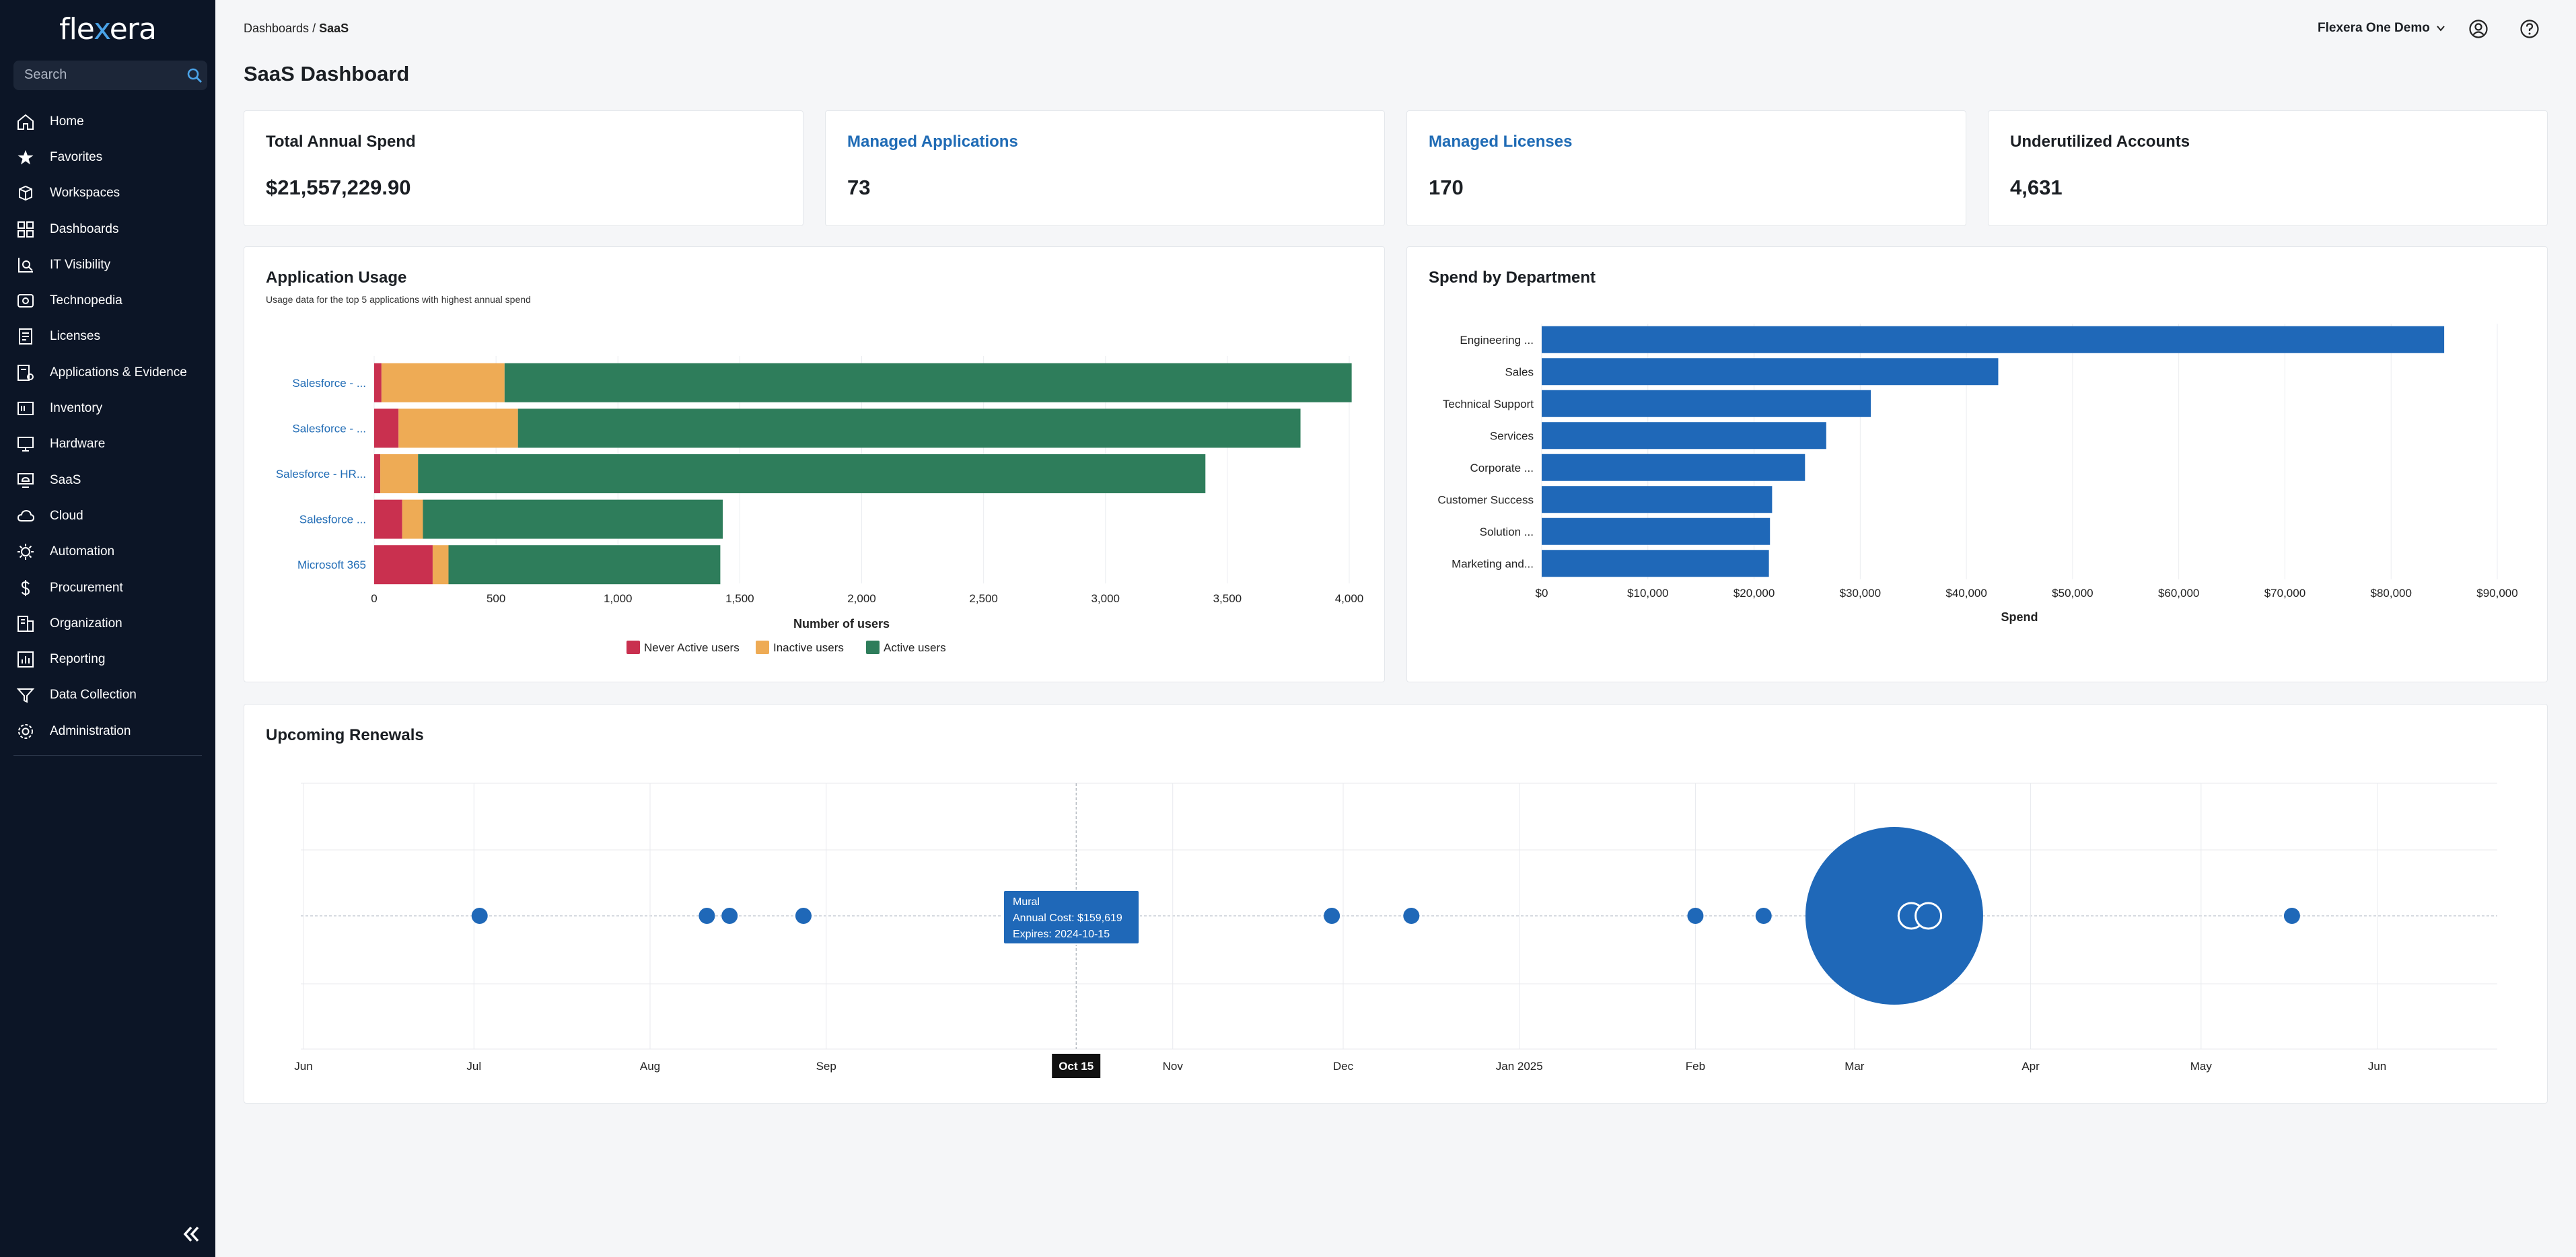 The width and height of the screenshot is (2576, 1257). Describe the element at coordinates (1067, 918) in the screenshot. I see `tooltip-cost: Annual Cost: $159,619` at that location.